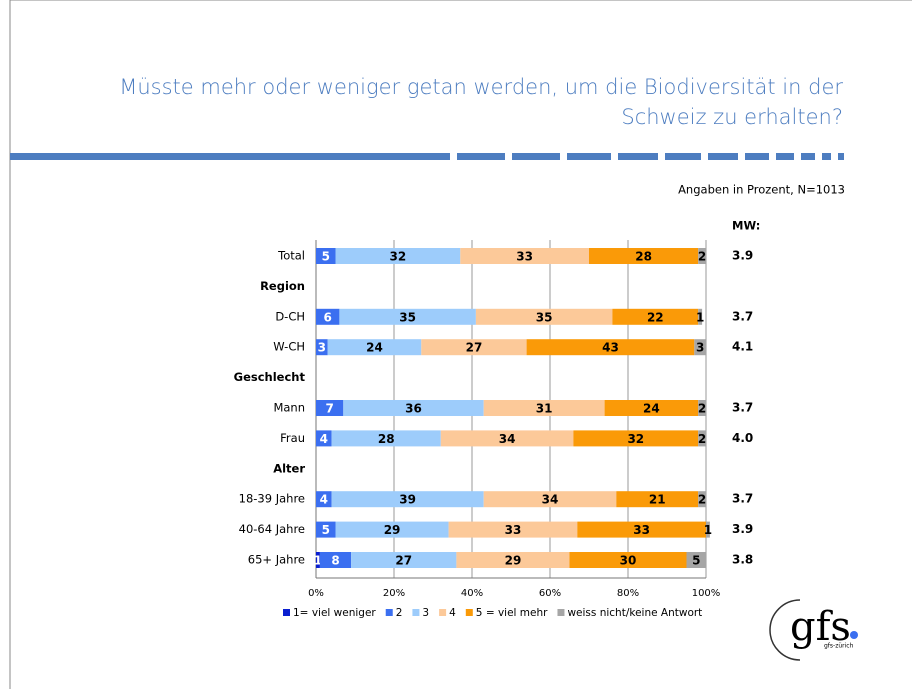 This screenshot has height=689, width=912. What do you see at coordinates (326, 257) in the screenshot?
I see `data-label: 5` at bounding box center [326, 257].